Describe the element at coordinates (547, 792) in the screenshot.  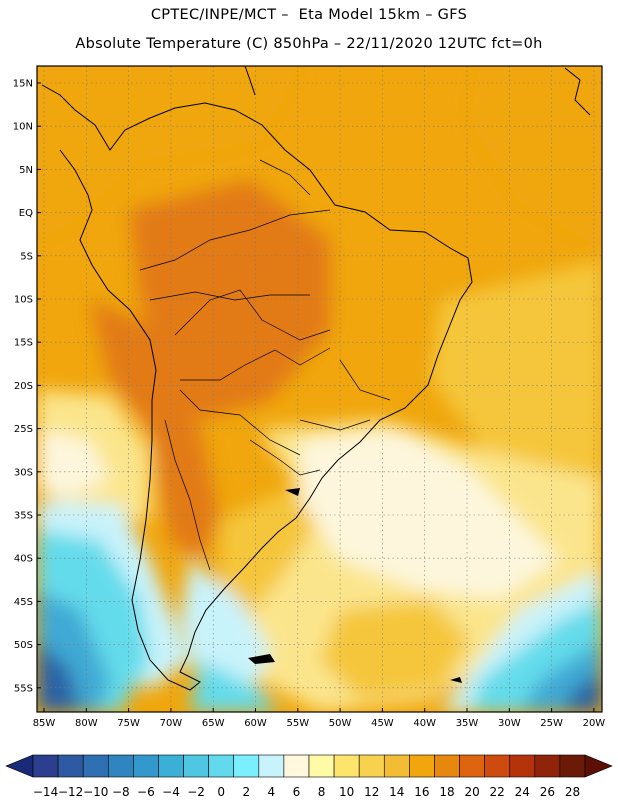
I see `colorbar-tick-label: 26` at that location.